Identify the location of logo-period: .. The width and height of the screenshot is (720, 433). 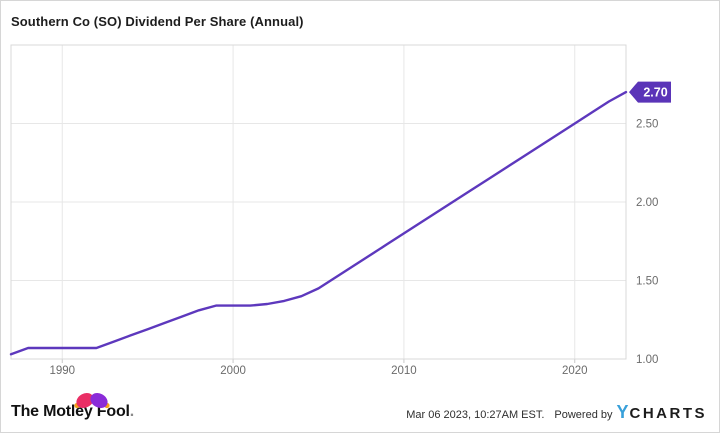
(132, 411).